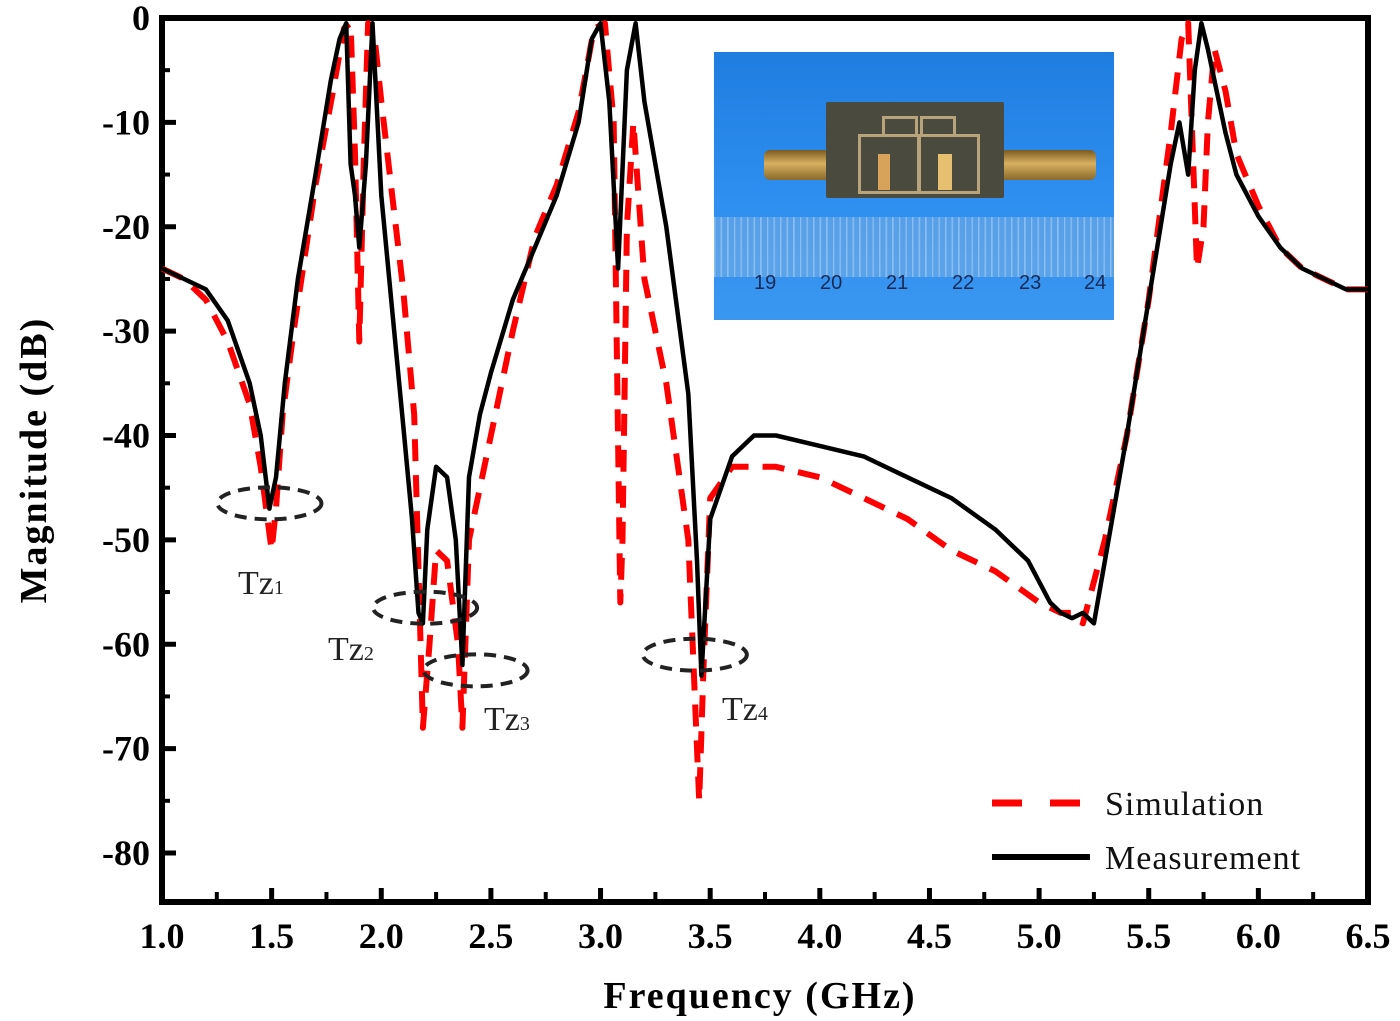  I want to click on svg-text: Simulation, so click(1184, 804).